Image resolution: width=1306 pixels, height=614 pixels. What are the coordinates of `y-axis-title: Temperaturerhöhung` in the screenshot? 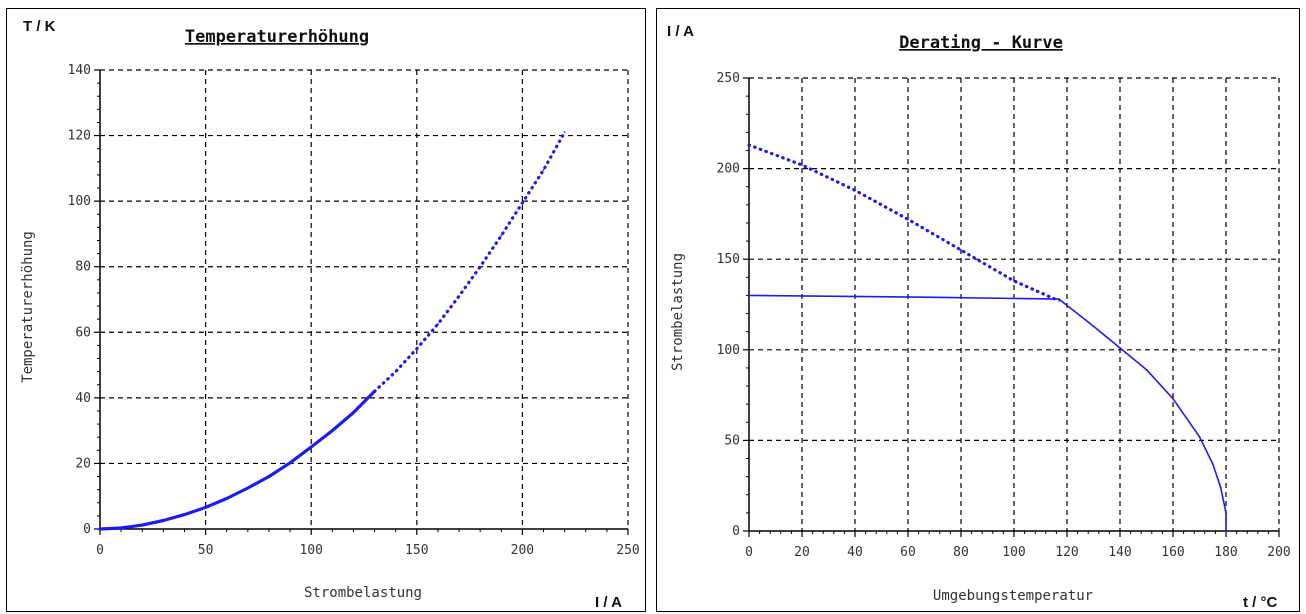 It's located at (28, 307).